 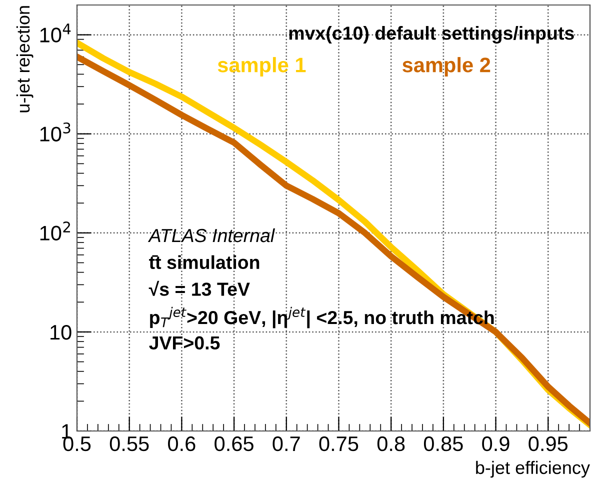 I want to click on text: sample 2, so click(x=446, y=66).